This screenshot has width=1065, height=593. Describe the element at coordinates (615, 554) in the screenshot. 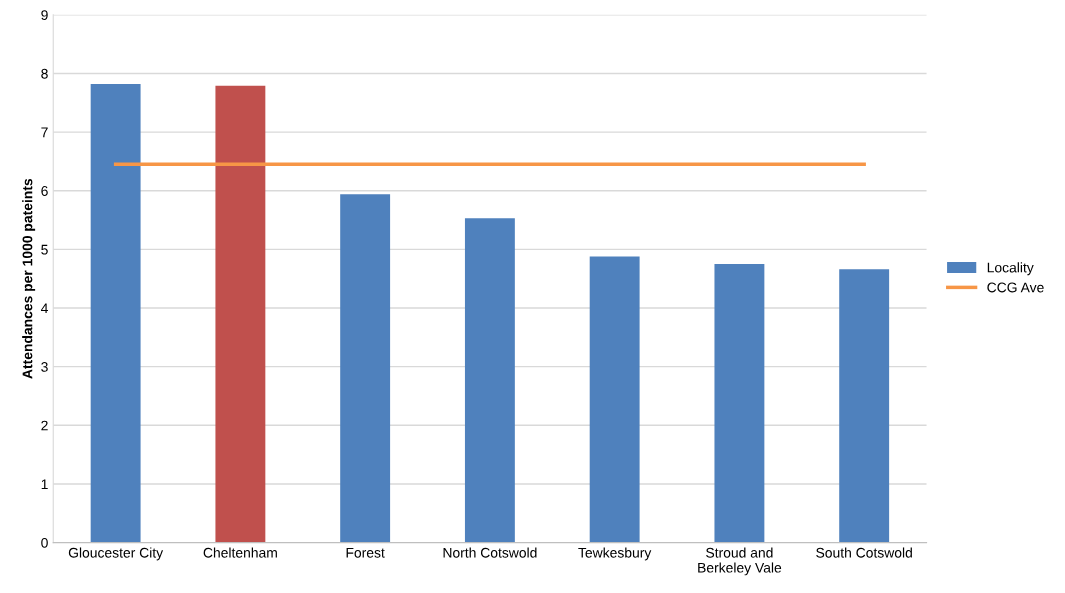

I see `x-tick-label: Tewkesbury` at that location.